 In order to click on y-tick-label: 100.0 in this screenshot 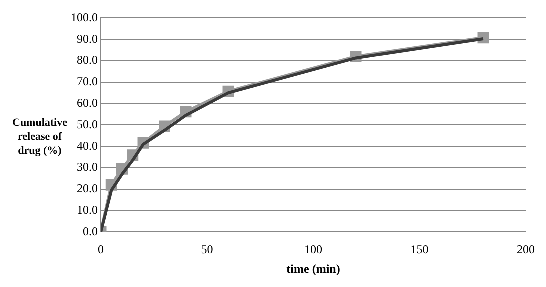, I will do `click(84, 17)`.